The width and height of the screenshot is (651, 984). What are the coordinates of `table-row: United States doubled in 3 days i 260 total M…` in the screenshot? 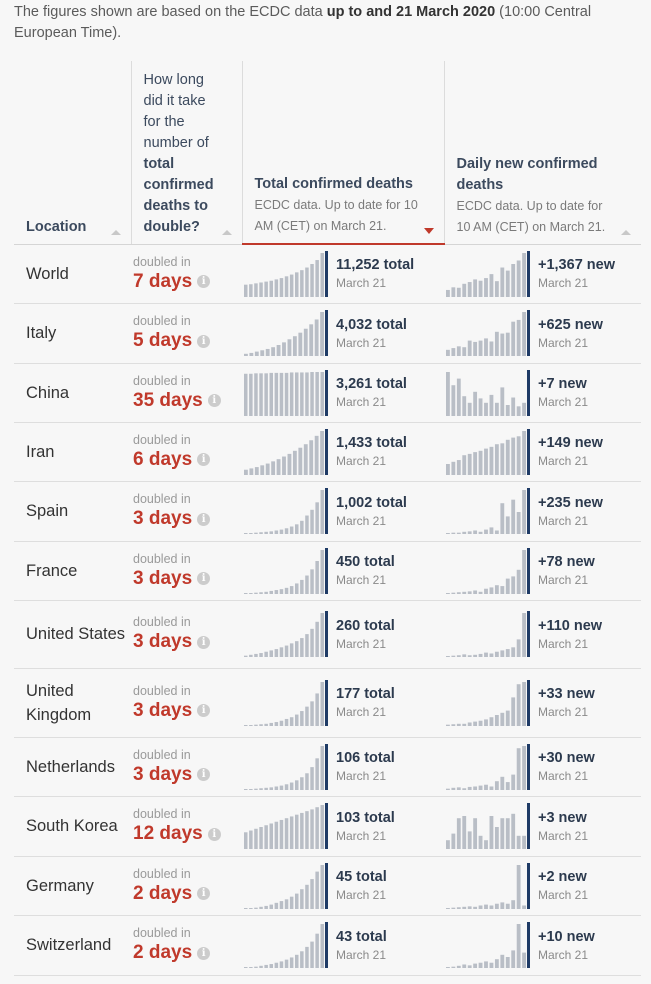 It's located at (327, 634).